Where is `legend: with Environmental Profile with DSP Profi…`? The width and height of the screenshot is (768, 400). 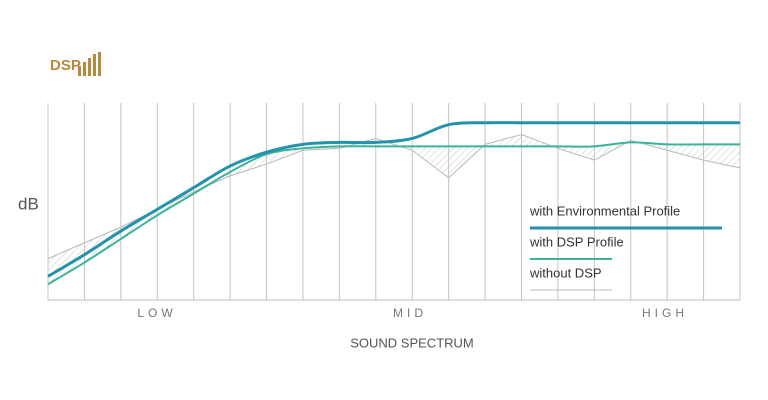
legend: with Environmental Profile with DSP Profi… is located at coordinates (625, 247).